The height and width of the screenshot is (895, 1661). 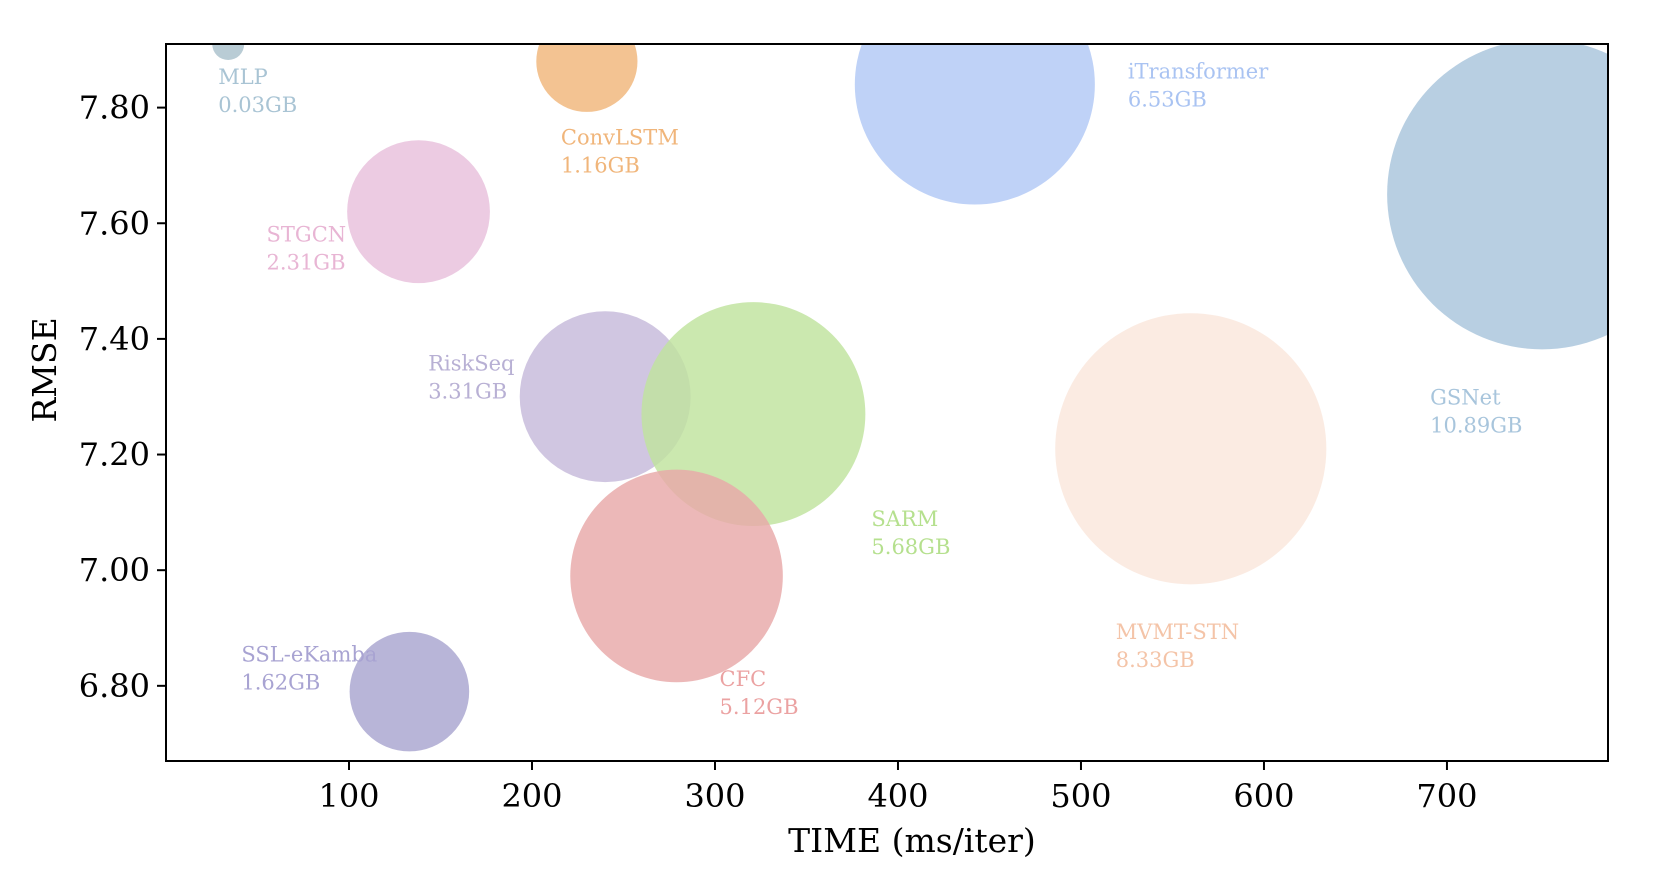 What do you see at coordinates (600, 165) in the screenshot?
I see `bubble-memory-convlstm: 1.16GB` at bounding box center [600, 165].